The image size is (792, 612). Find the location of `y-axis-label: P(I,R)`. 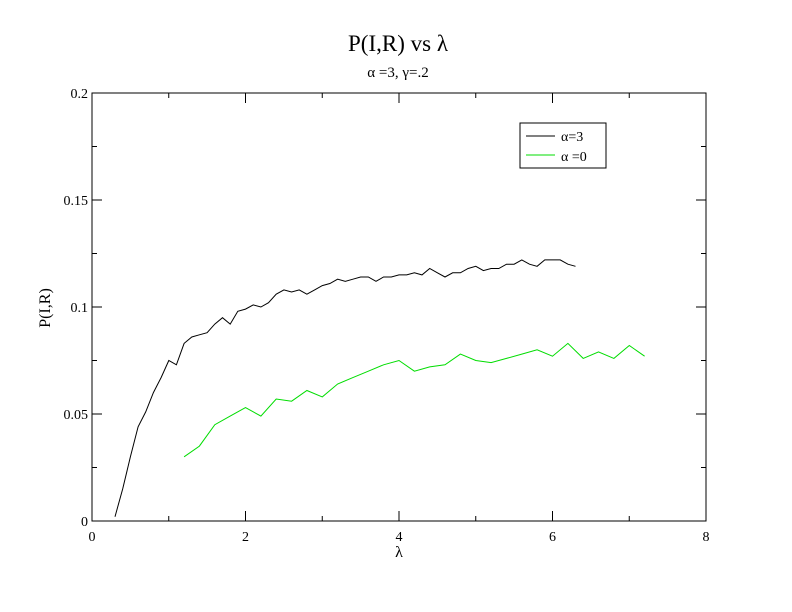

y-axis-label: P(I,R) is located at coordinates (45, 308).